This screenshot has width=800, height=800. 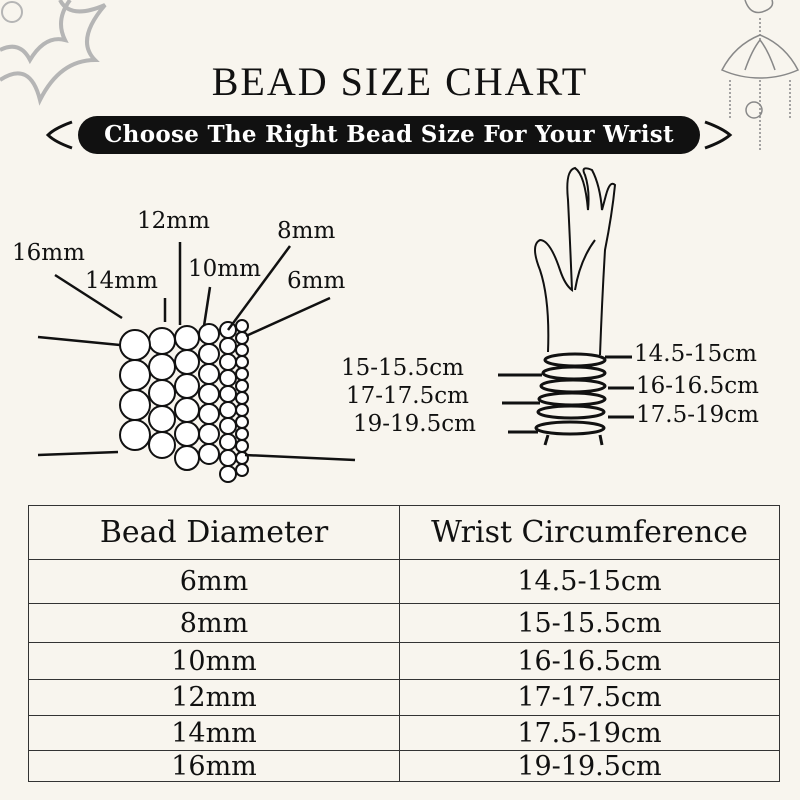 I want to click on table-row: 10mm 16-16.5cm, so click(x=404, y=661).